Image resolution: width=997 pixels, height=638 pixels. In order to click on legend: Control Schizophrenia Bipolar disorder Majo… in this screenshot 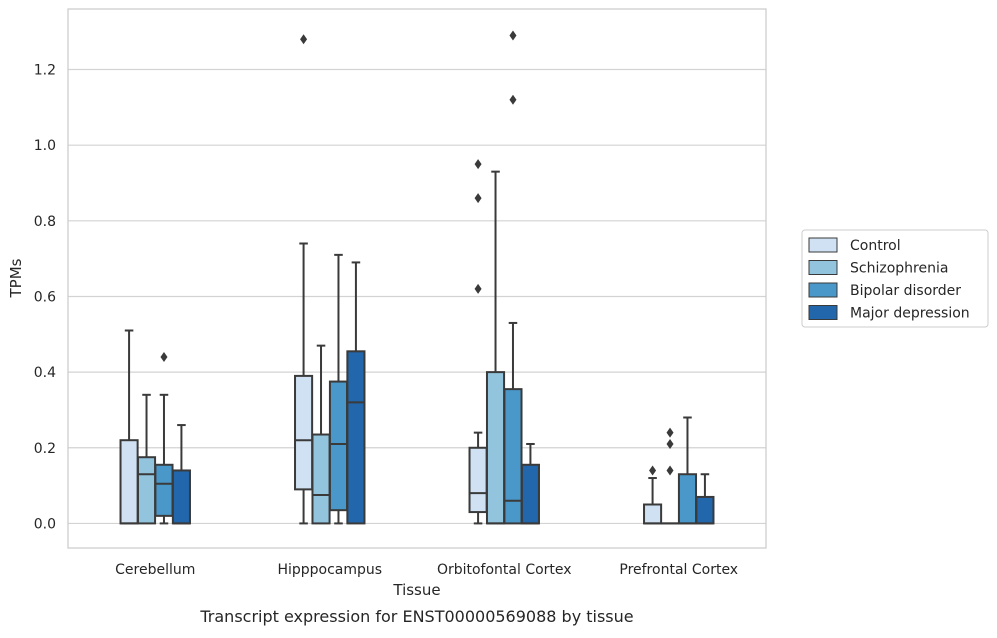, I will do `click(895, 278)`.